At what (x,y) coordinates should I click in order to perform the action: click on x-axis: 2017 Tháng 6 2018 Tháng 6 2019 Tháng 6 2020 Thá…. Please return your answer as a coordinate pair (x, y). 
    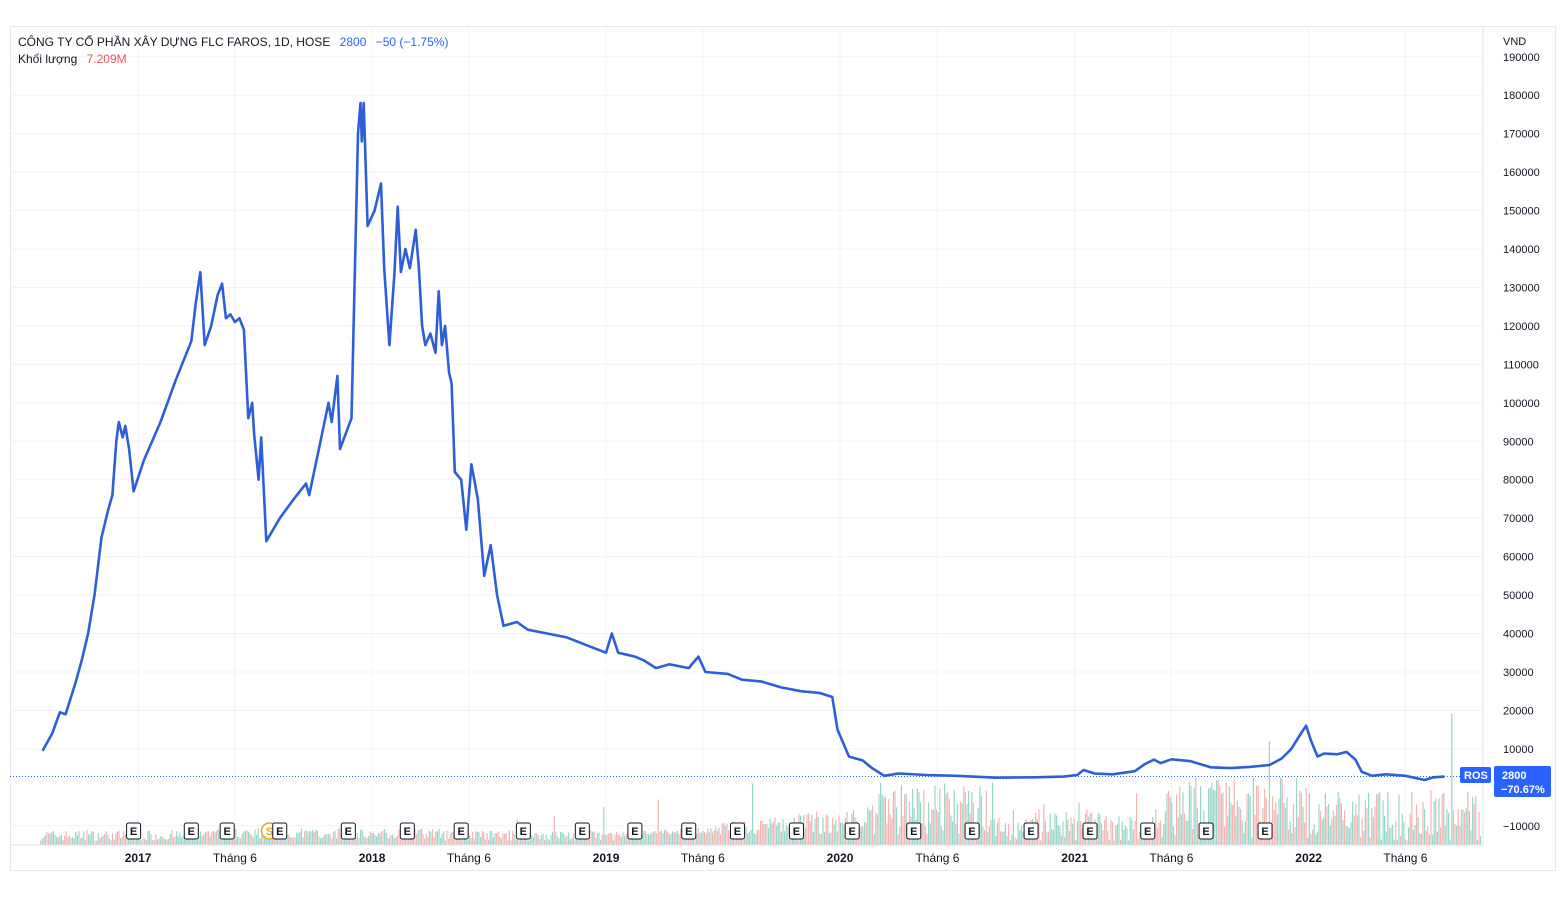
    Looking at the image, I should click on (776, 858).